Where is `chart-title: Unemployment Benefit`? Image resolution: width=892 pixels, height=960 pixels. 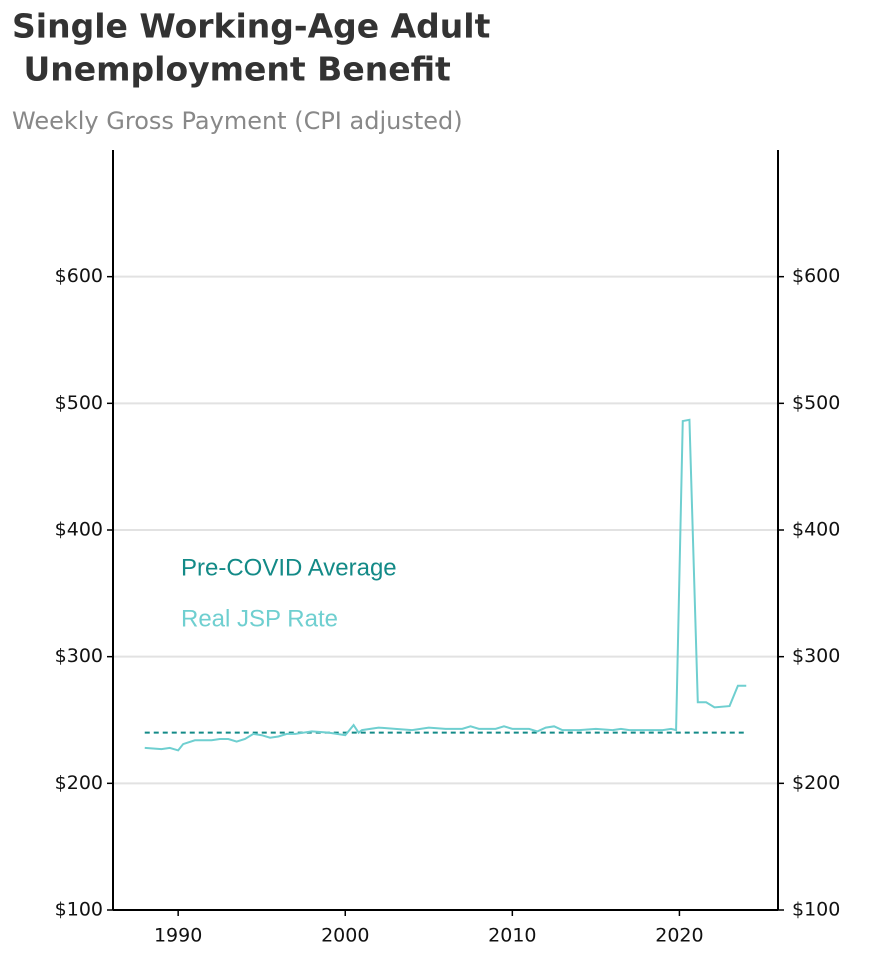
chart-title: Unemployment Benefit is located at coordinates (231, 69).